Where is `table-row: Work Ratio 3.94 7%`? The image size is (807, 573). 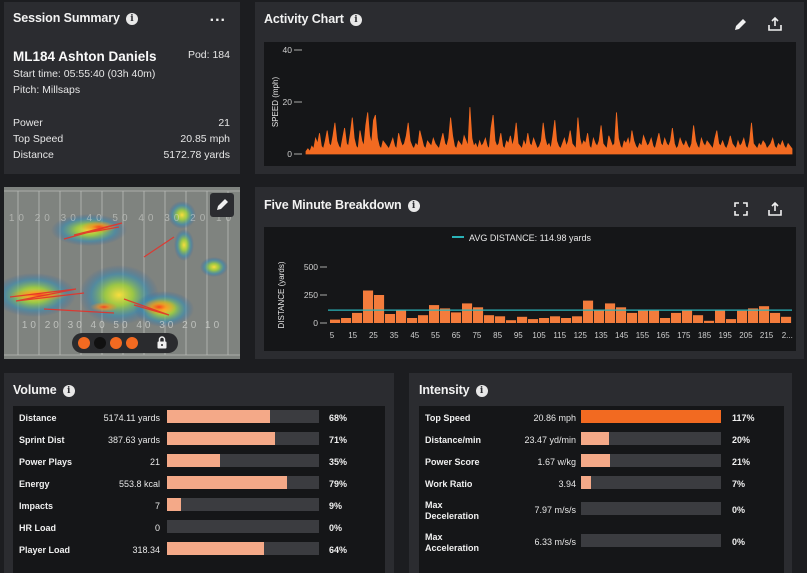
table-row: Work Ratio 3.94 7% is located at coordinates (601, 484).